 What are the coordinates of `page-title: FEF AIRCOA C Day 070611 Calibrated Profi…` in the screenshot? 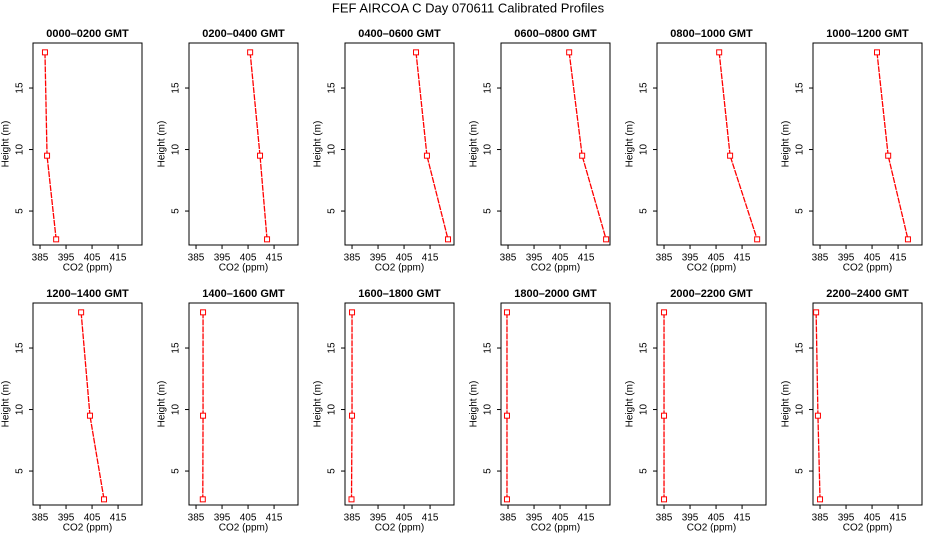 It's located at (468, 7).